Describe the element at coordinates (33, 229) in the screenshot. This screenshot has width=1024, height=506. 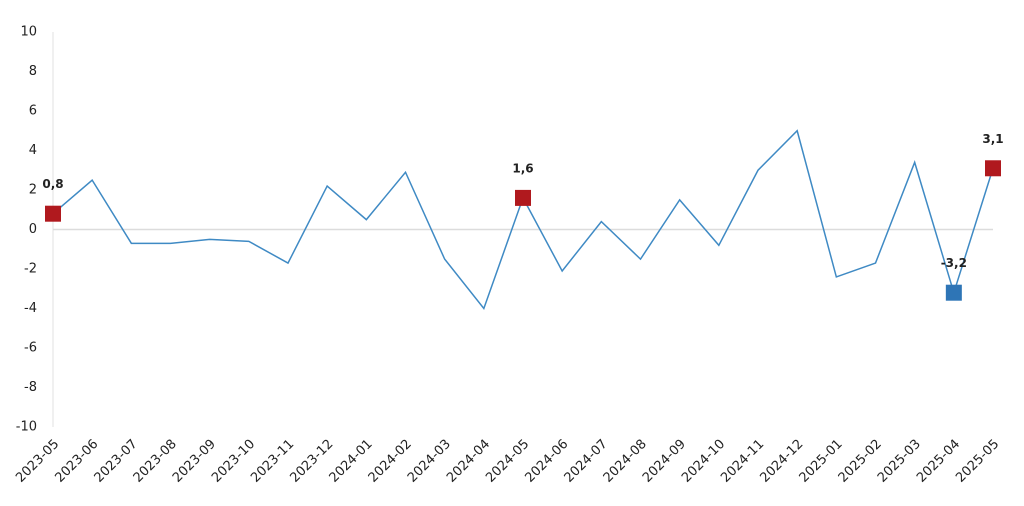
I see `y-tick-label: 0` at that location.